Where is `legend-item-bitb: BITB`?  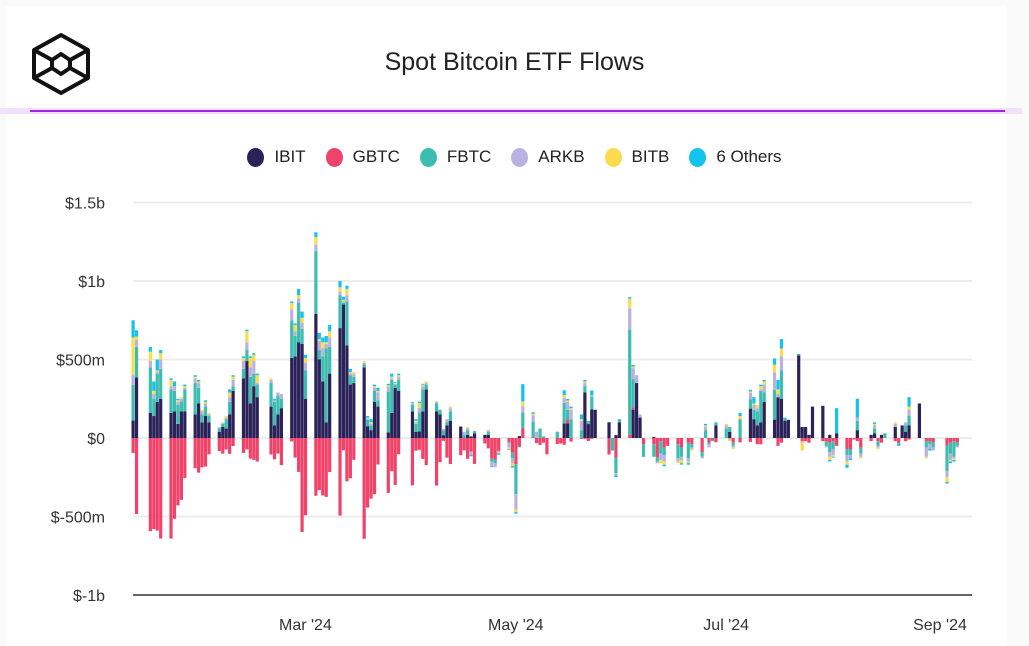 legend-item-bitb: BITB is located at coordinates (636, 157).